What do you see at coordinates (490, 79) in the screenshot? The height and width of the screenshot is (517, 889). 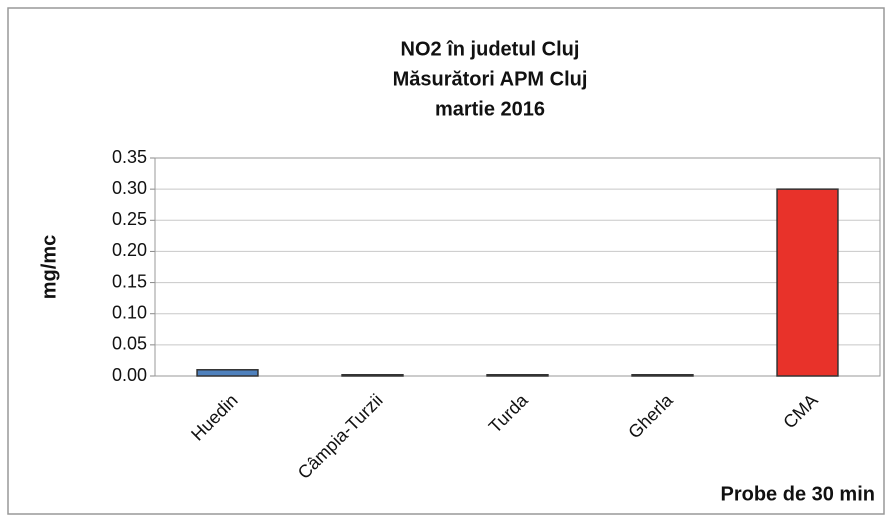 I see `chart-title: Măsurători APM Cluj` at bounding box center [490, 79].